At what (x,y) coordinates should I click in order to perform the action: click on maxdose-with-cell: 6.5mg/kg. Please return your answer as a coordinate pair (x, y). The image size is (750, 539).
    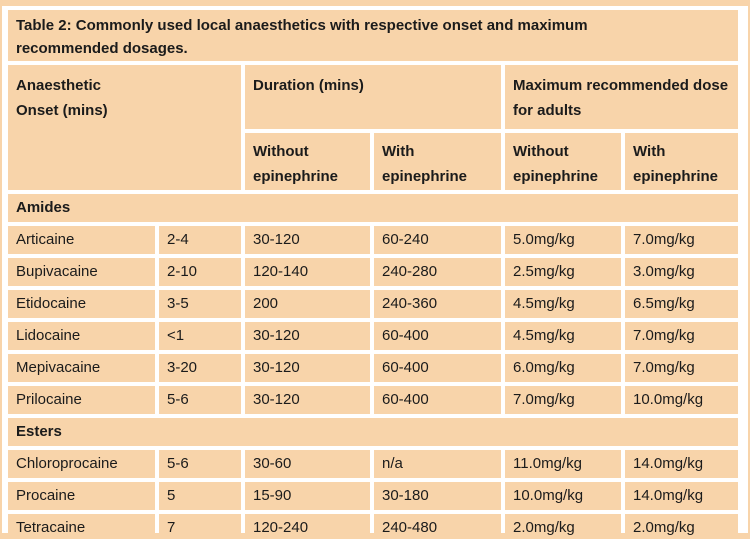
    Looking at the image, I should click on (682, 303).